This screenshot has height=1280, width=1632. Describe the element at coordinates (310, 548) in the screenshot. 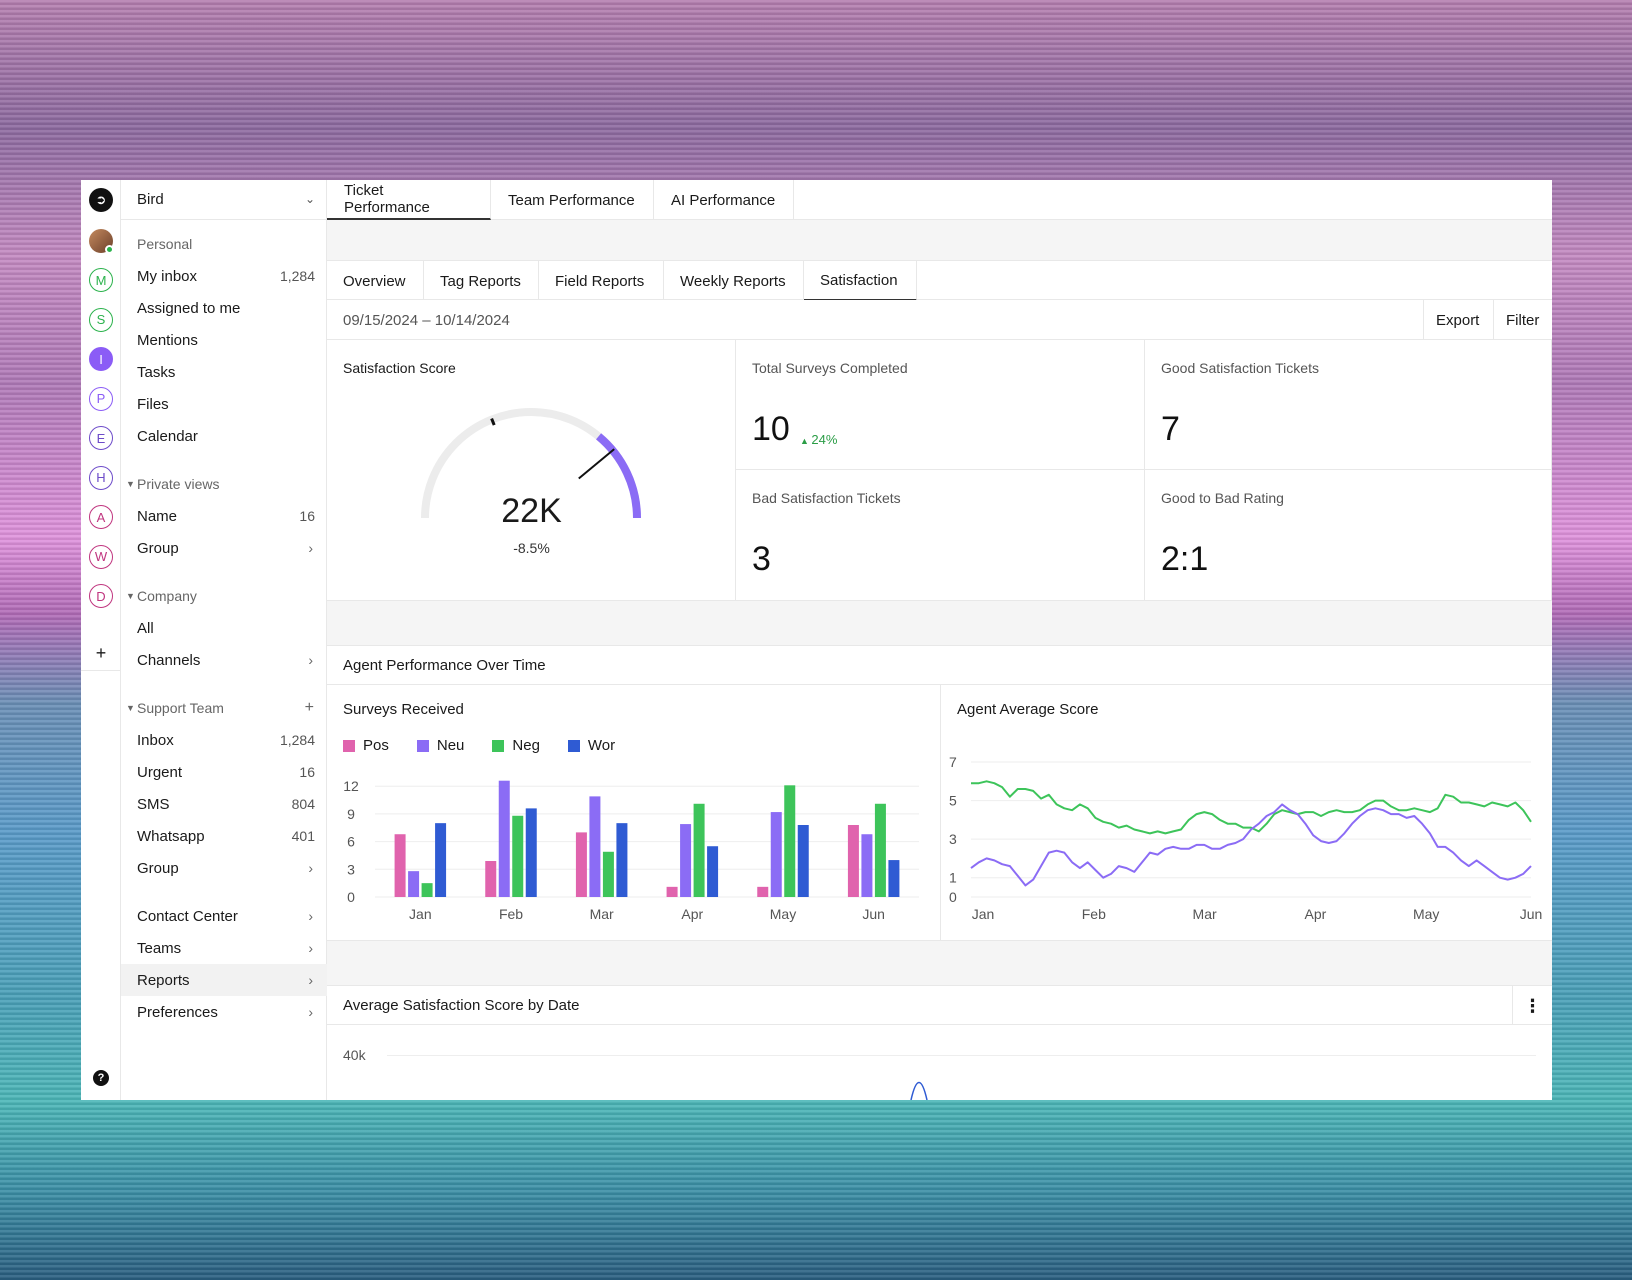

I see `chevron-right-icon: ›` at that location.